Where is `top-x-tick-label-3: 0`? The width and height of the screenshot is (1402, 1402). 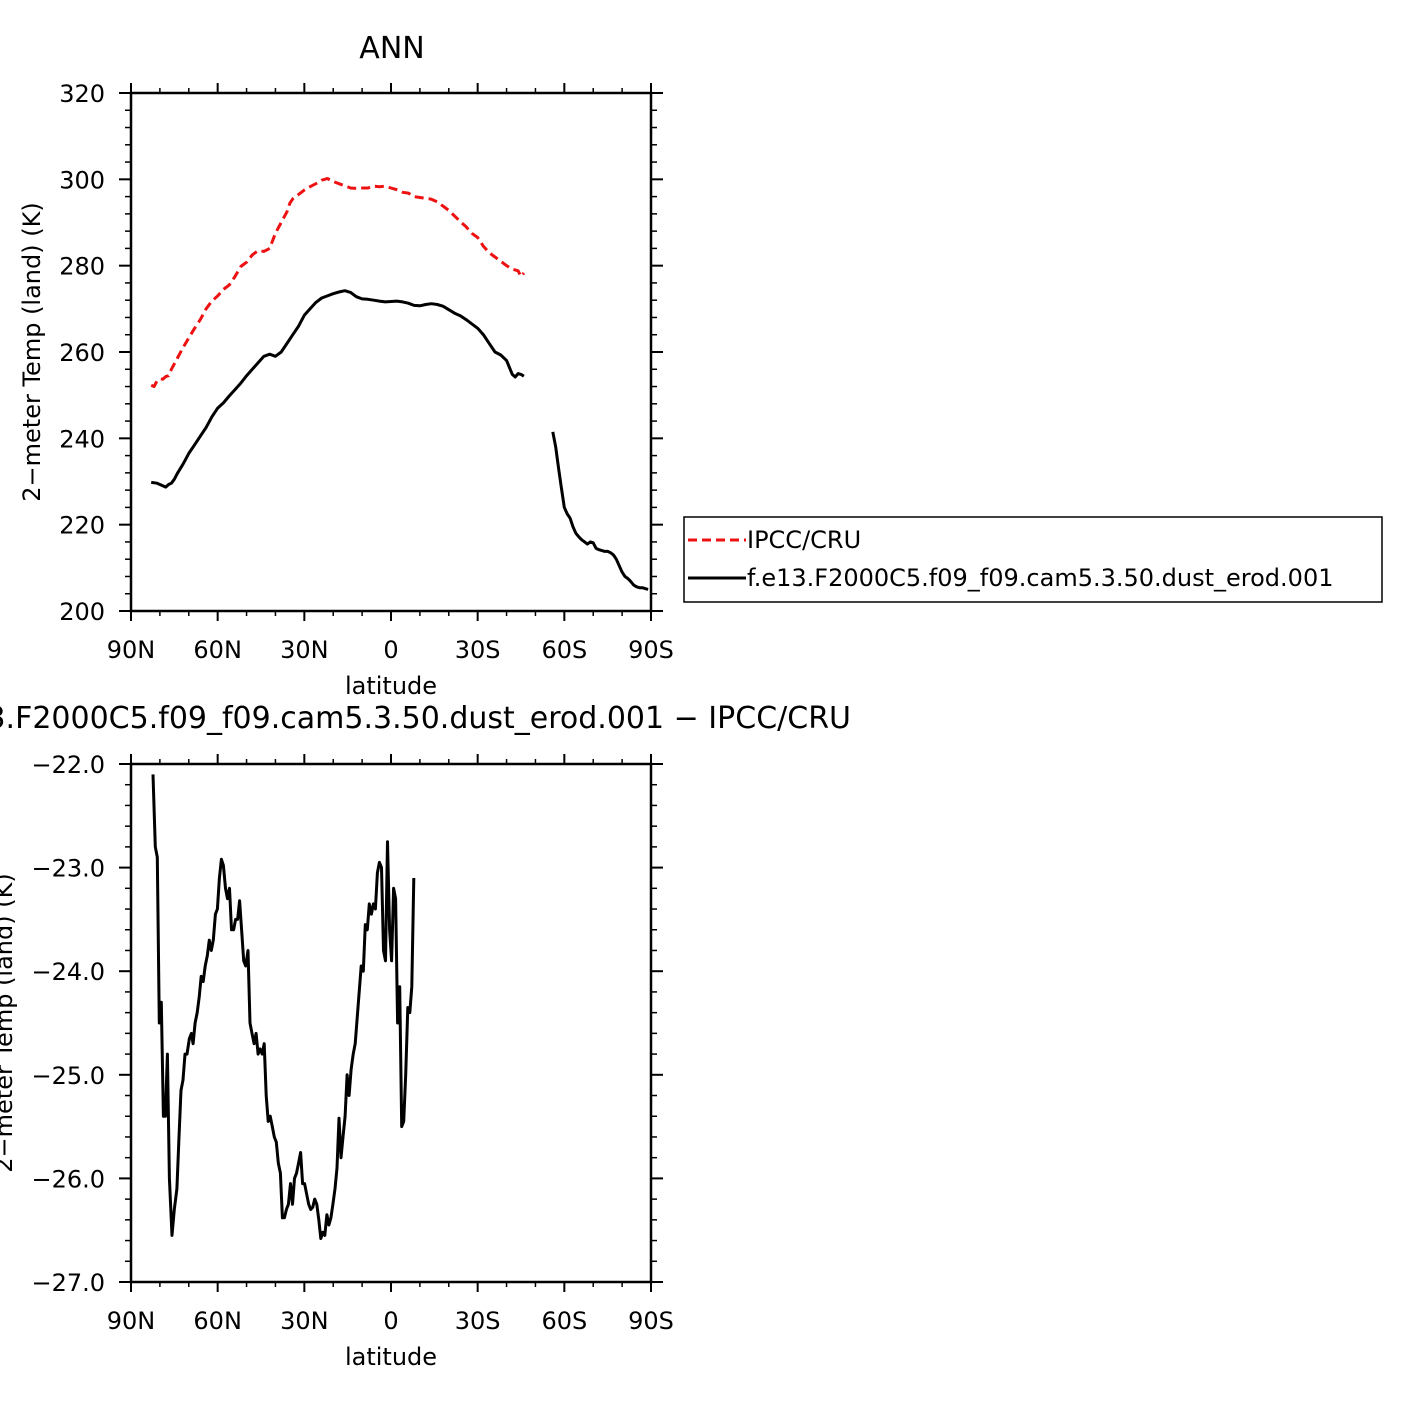 top-x-tick-label-3: 0 is located at coordinates (390, 650).